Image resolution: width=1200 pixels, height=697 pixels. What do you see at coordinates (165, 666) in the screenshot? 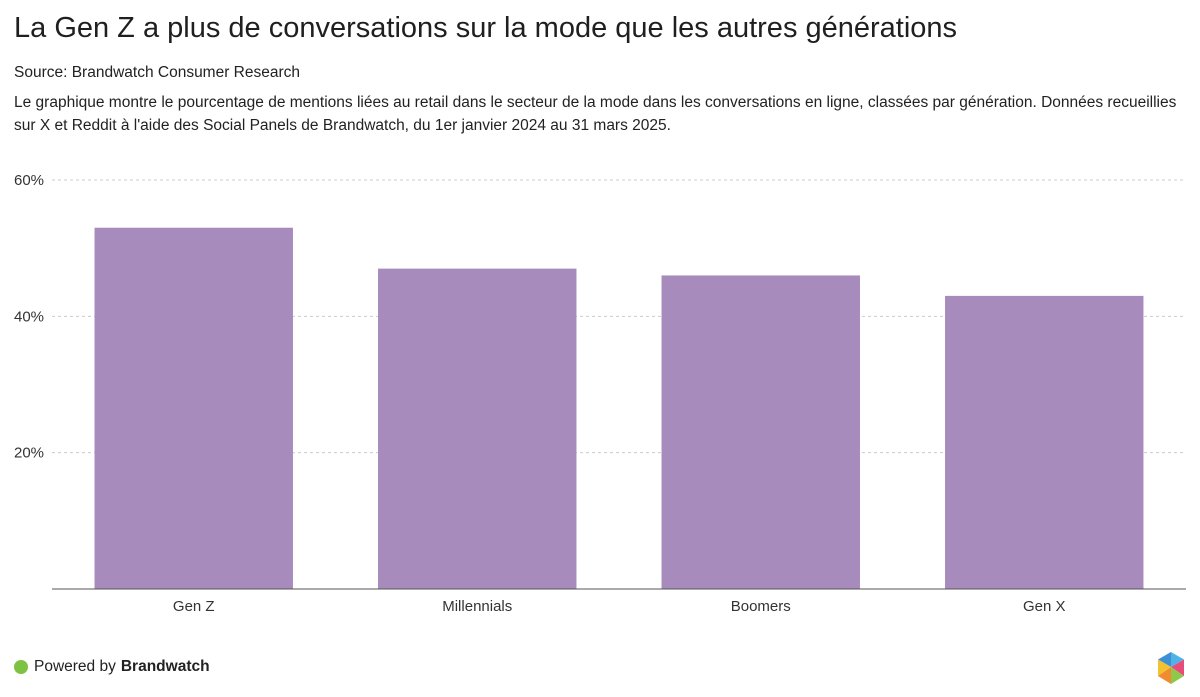
I see `brand-name: Brandwatch` at bounding box center [165, 666].